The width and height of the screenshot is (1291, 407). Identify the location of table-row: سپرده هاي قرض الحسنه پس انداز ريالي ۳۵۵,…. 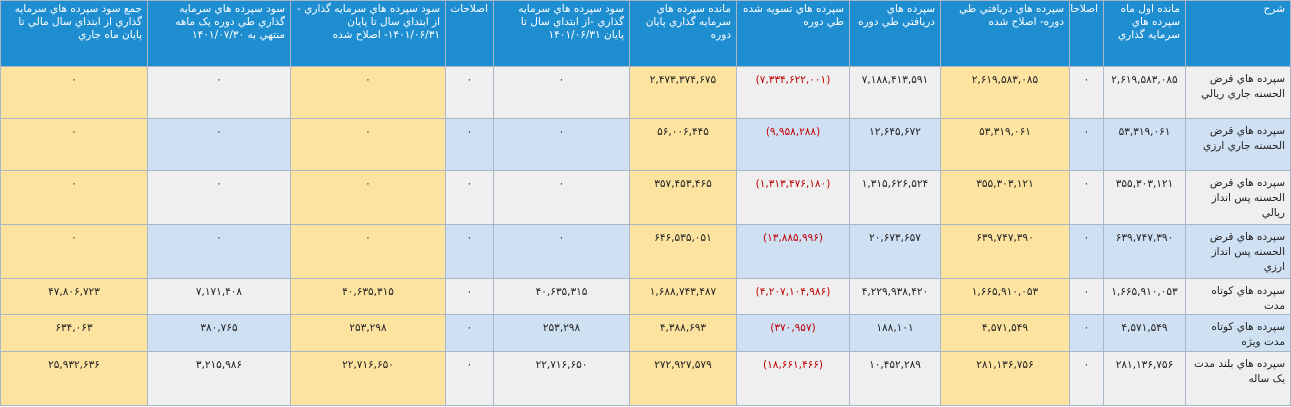
(645, 197).